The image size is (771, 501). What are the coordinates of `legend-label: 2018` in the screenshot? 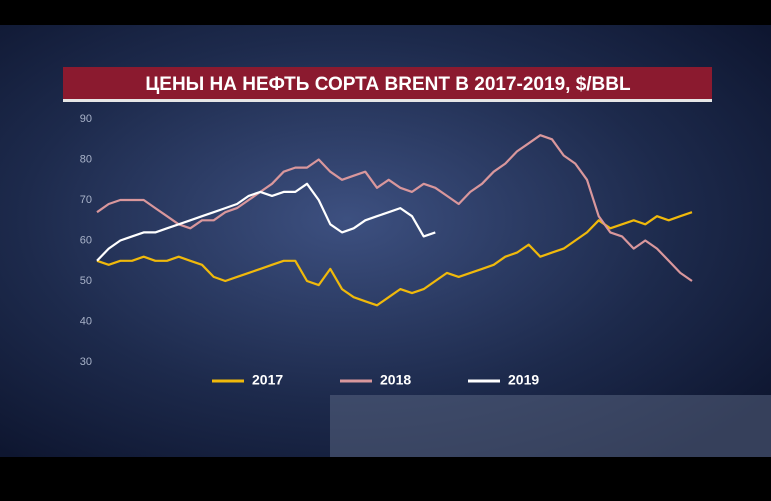 It's located at (395, 380).